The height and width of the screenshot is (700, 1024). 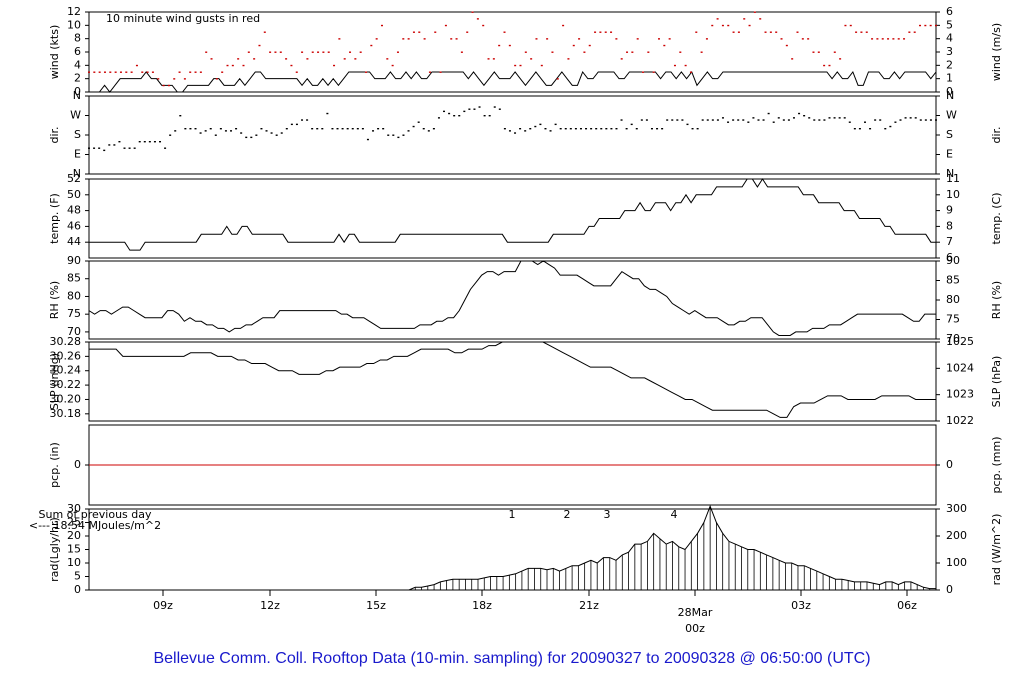 What do you see at coordinates (589, 605) in the screenshot?
I see `x-tick-label: 21z` at bounding box center [589, 605].